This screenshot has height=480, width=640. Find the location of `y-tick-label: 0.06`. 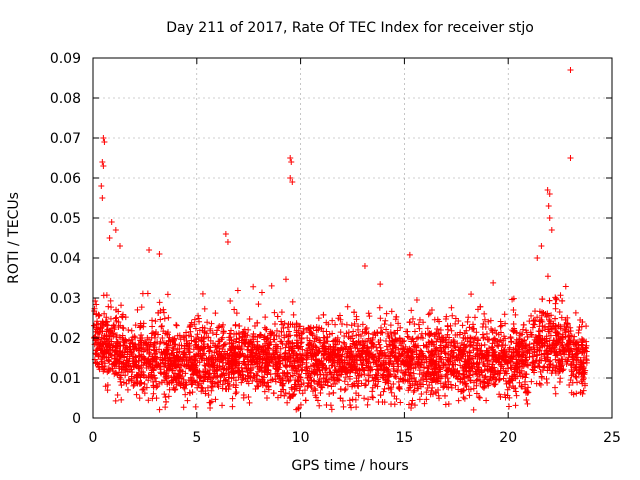

y-tick-label: 0.06 is located at coordinates (65, 179).